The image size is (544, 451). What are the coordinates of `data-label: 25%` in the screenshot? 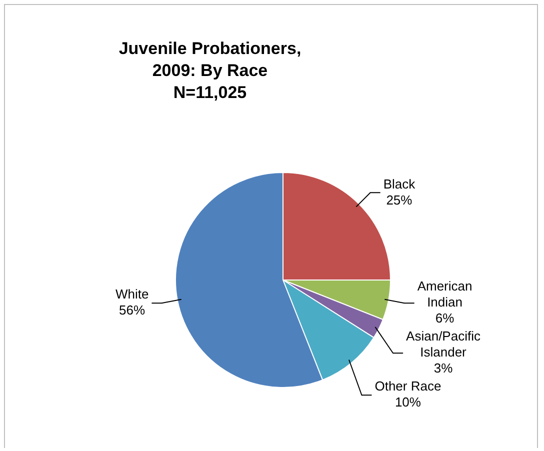 It's located at (399, 200).